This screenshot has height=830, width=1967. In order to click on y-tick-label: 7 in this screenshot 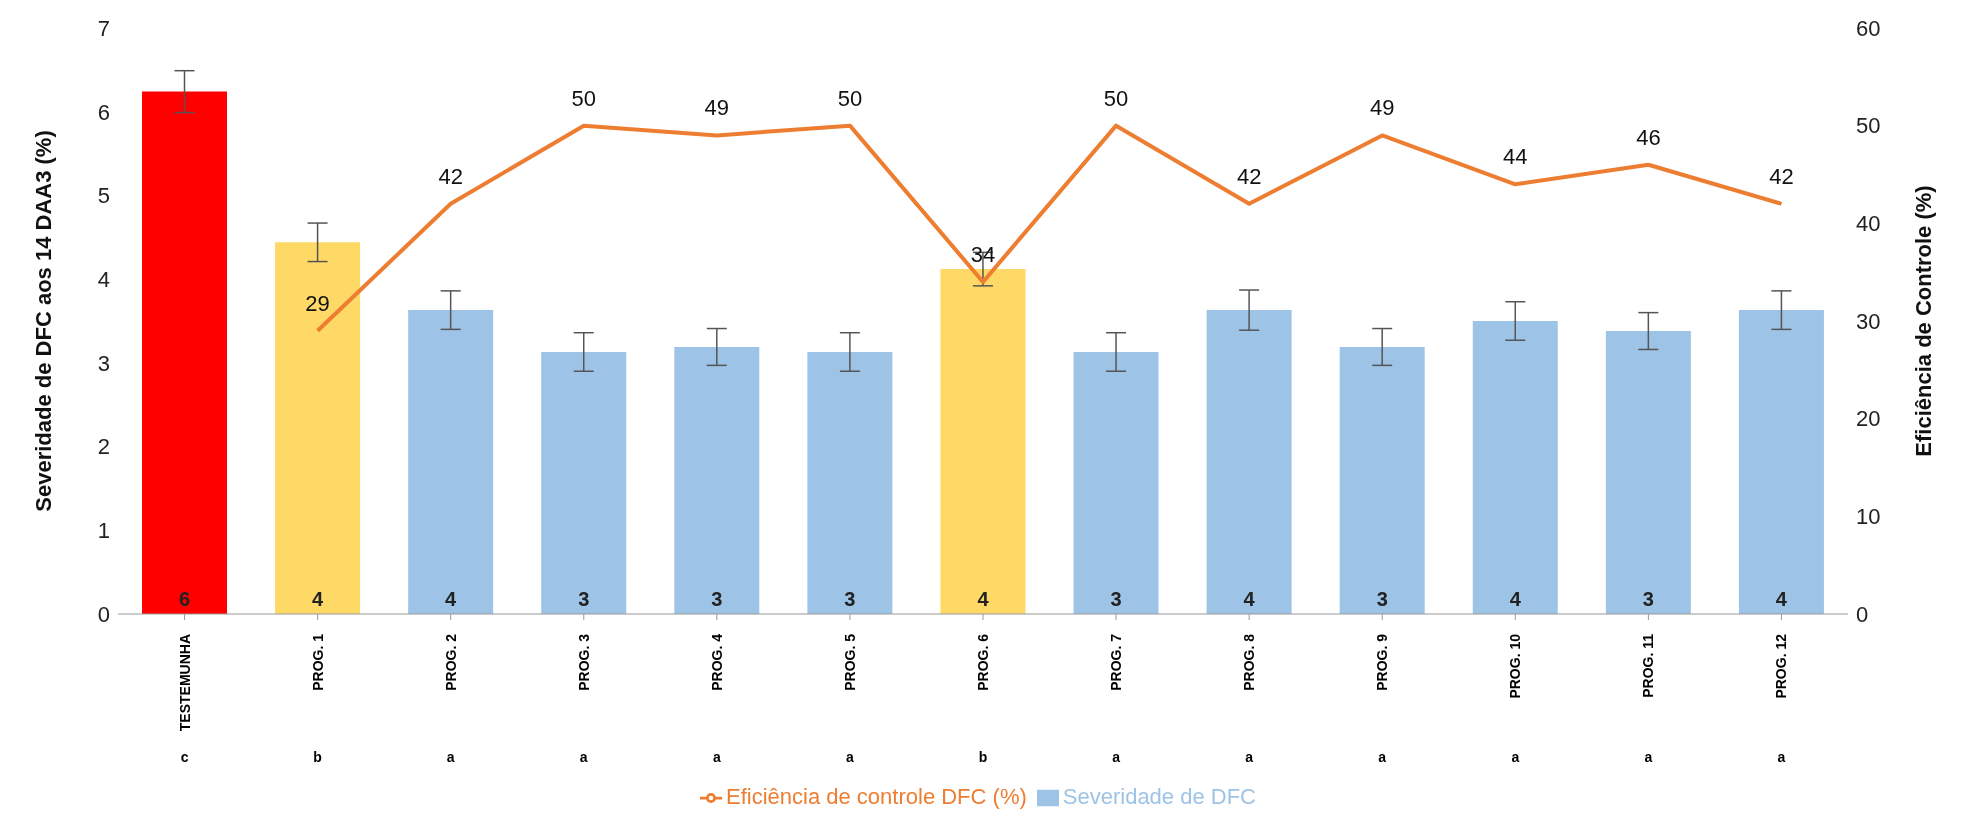, I will do `click(103, 28)`.